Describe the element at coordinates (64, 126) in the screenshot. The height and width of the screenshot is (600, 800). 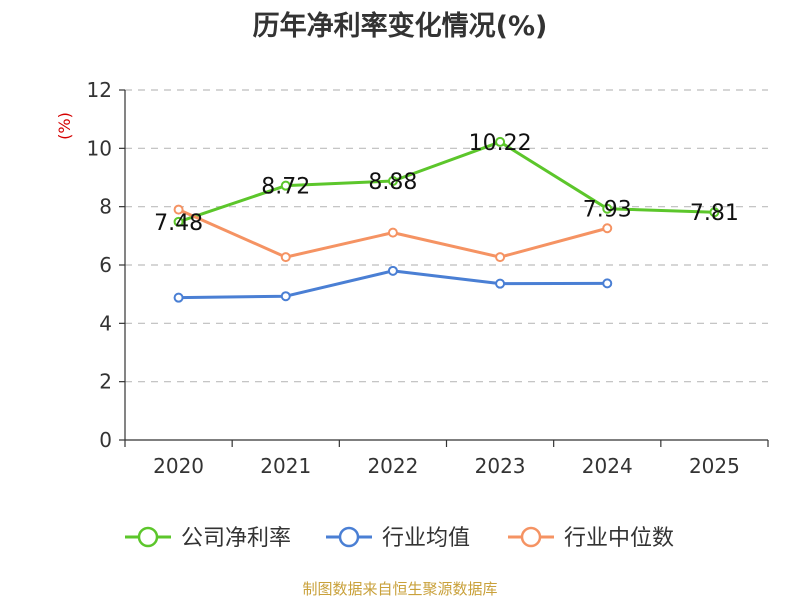
I see `y-axis-unit-label: (%)` at that location.